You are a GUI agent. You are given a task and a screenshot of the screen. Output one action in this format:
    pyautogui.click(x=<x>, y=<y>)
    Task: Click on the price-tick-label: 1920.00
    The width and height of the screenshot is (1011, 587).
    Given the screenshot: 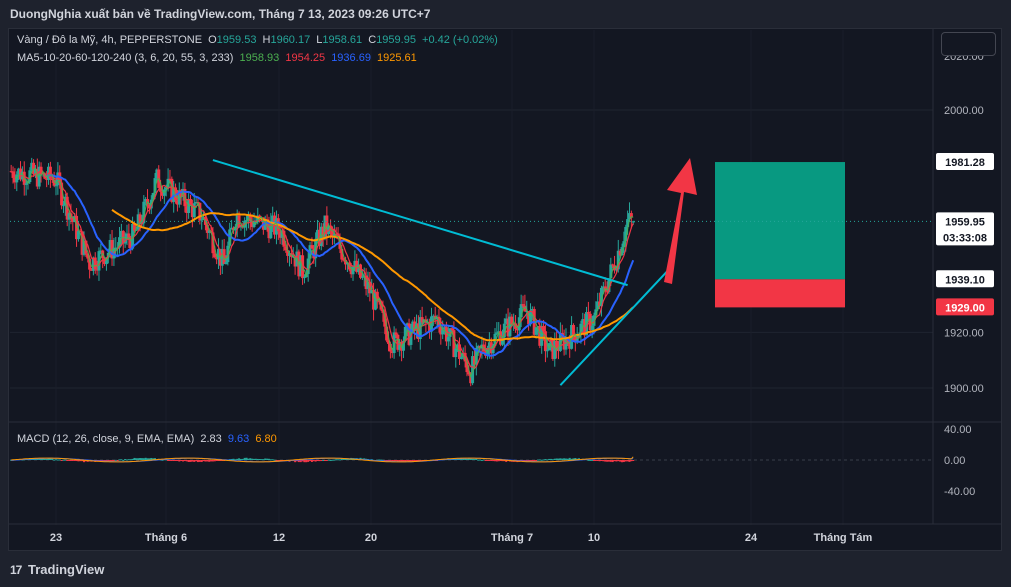 What is the action you would take?
    pyautogui.click(x=964, y=333)
    